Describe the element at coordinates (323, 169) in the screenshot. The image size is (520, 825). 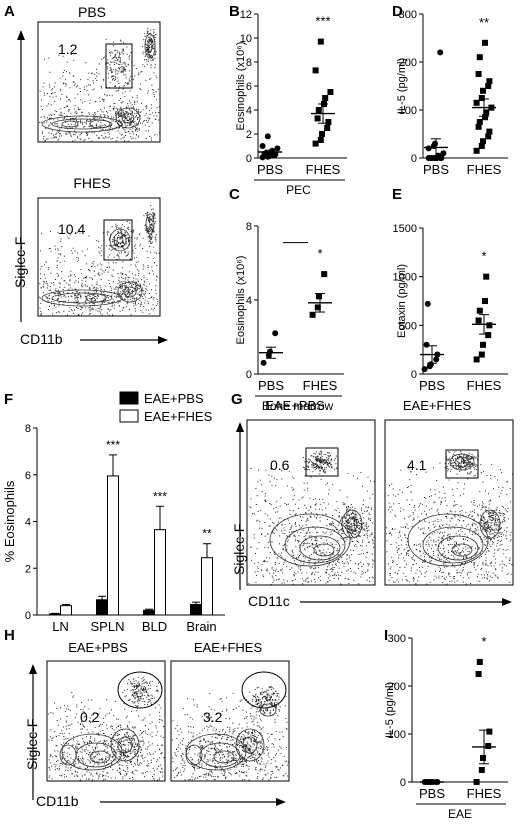
I see `x-tick-label: FHES` at that location.